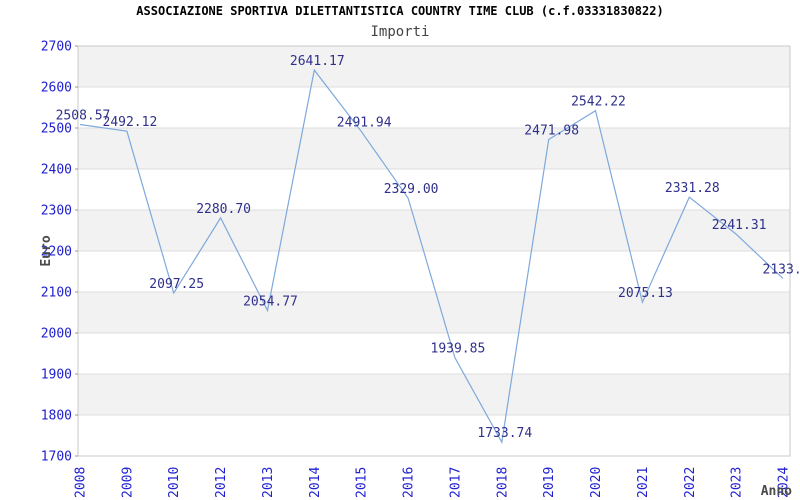  I want to click on y-axis-tick-label: 1800, so click(56, 416).